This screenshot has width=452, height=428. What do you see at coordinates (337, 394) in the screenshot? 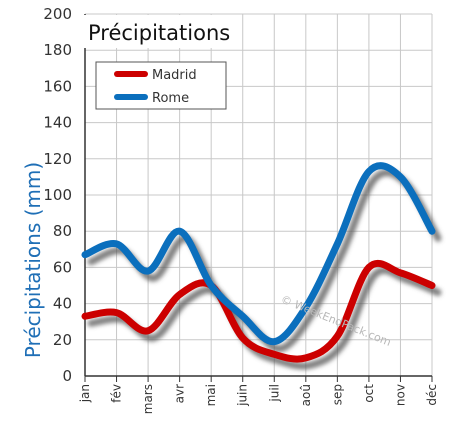
I see `x-tick-label: sep` at bounding box center [337, 394].